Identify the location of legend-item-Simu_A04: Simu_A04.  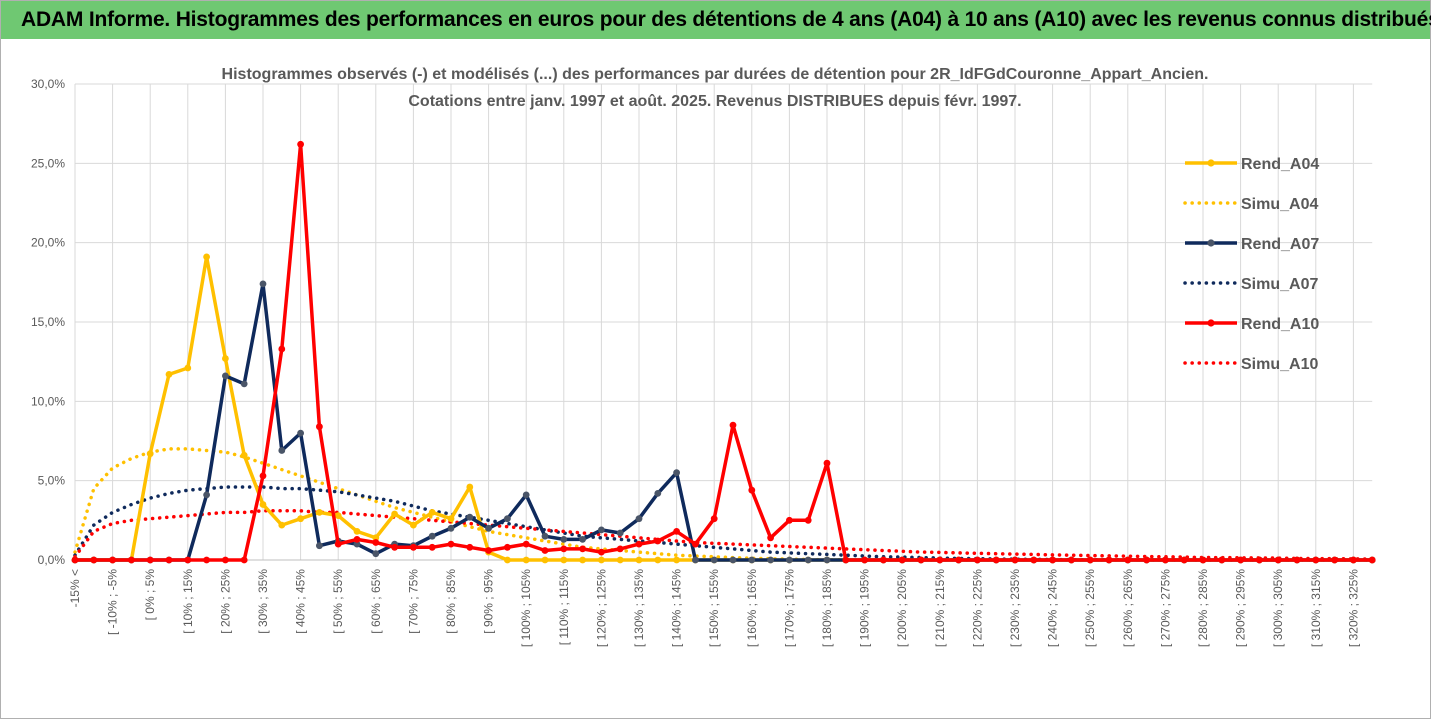
(1250, 204).